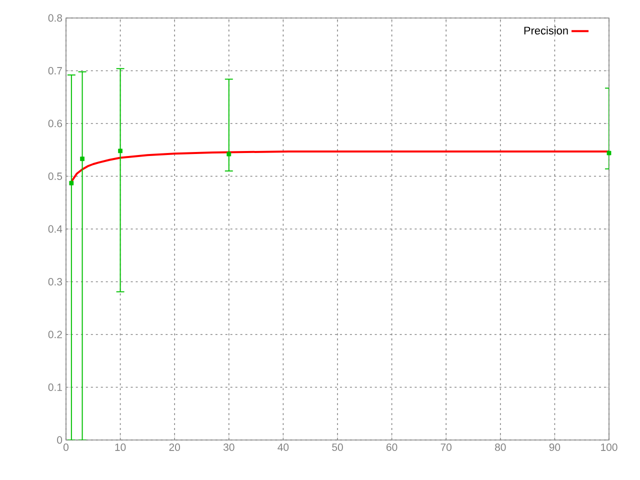 This screenshot has height=480, width=640. I want to click on x-tick-label: 100, so click(609, 447).